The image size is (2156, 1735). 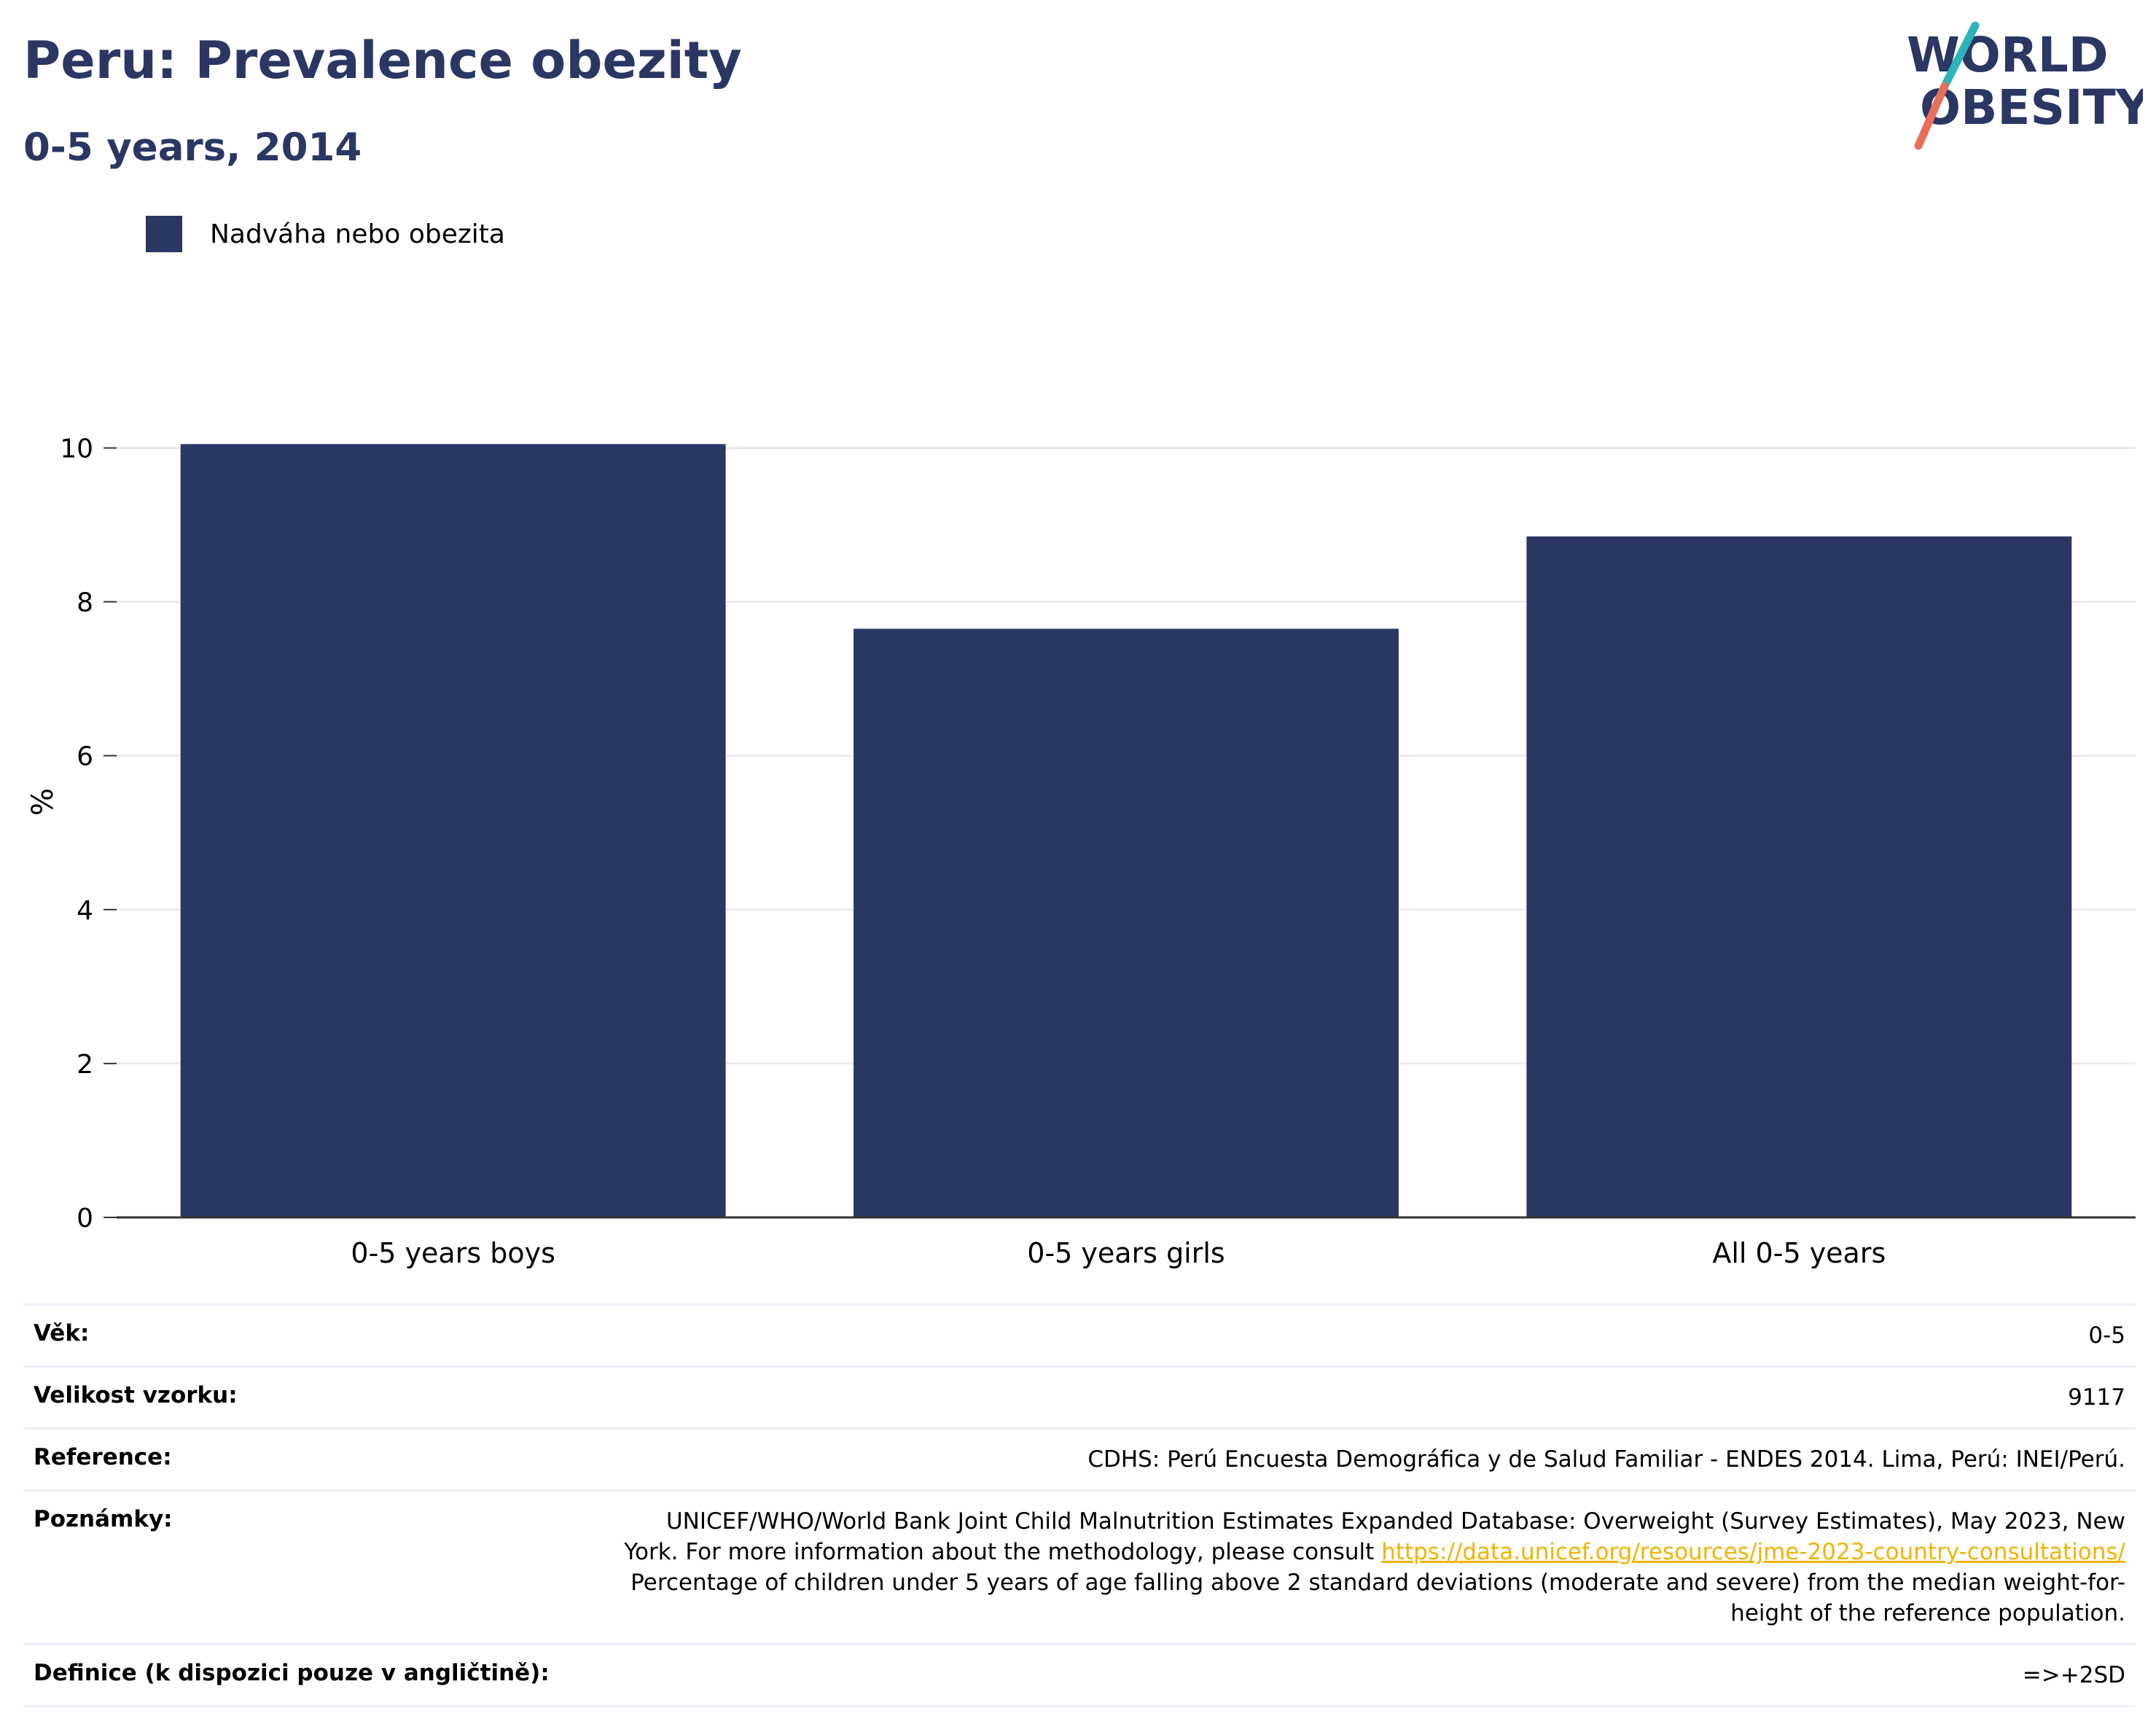 I want to click on legend-swatch, so click(x=164, y=234).